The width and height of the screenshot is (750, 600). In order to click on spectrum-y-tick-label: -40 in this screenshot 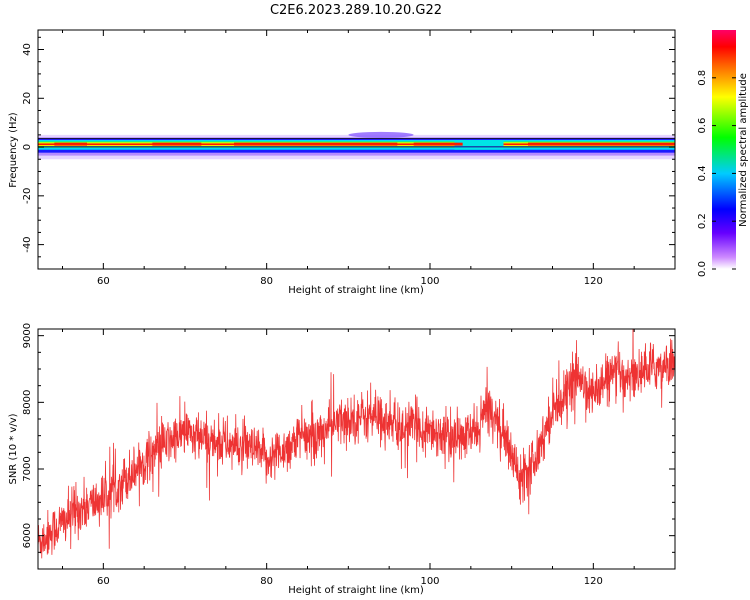, I will do `click(27, 244)`.